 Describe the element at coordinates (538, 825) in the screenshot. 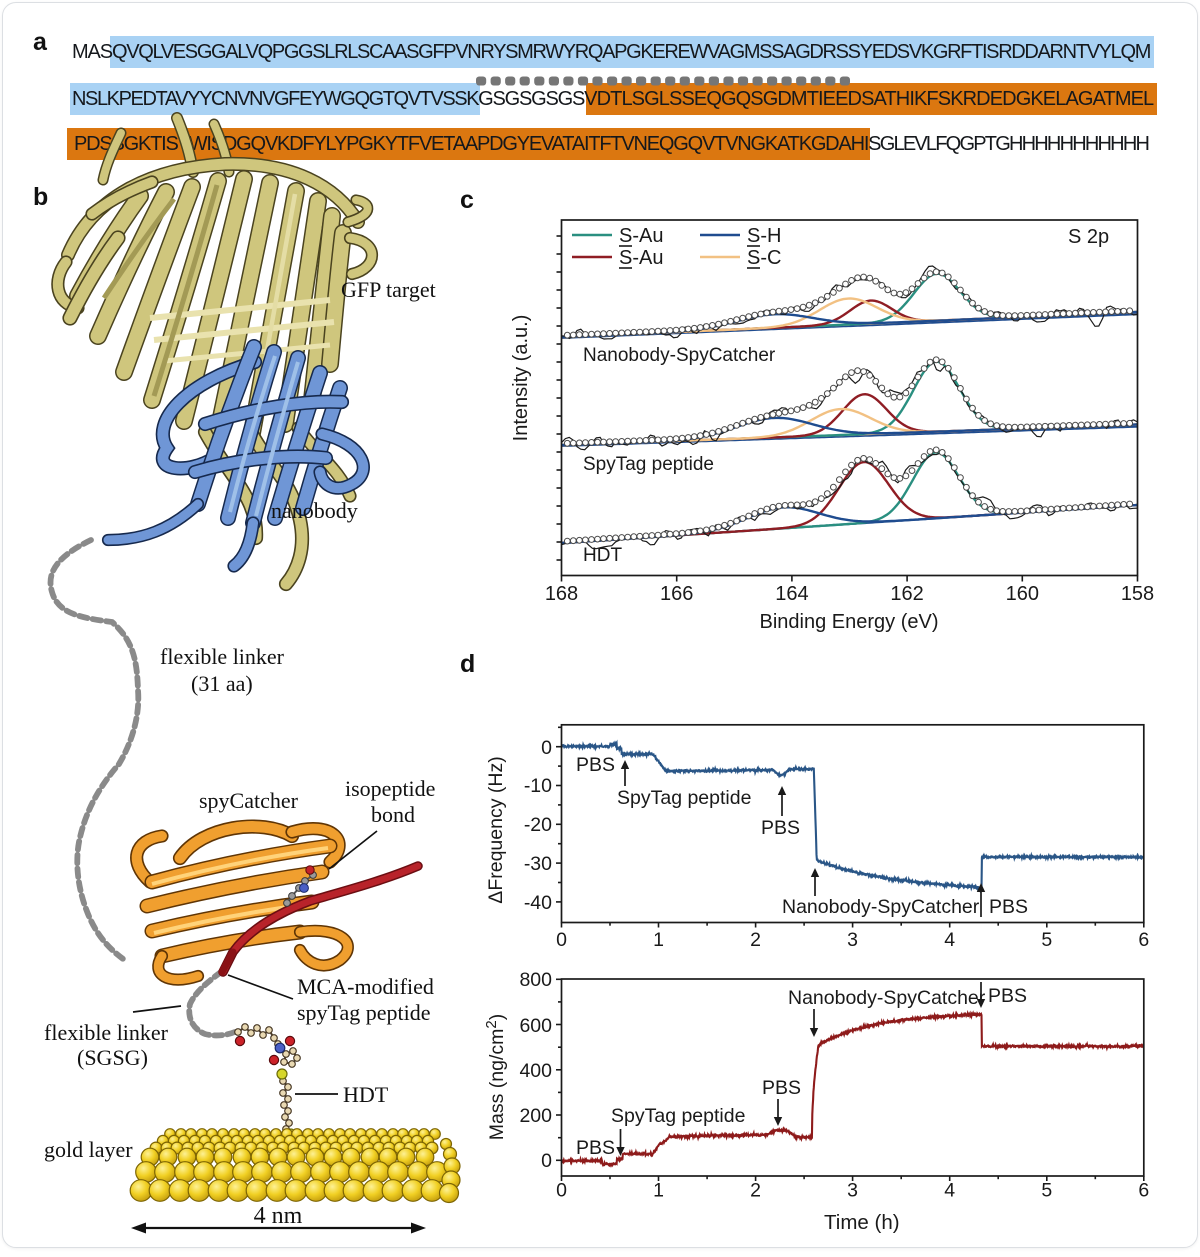

I see `svg-text: -20` at that location.